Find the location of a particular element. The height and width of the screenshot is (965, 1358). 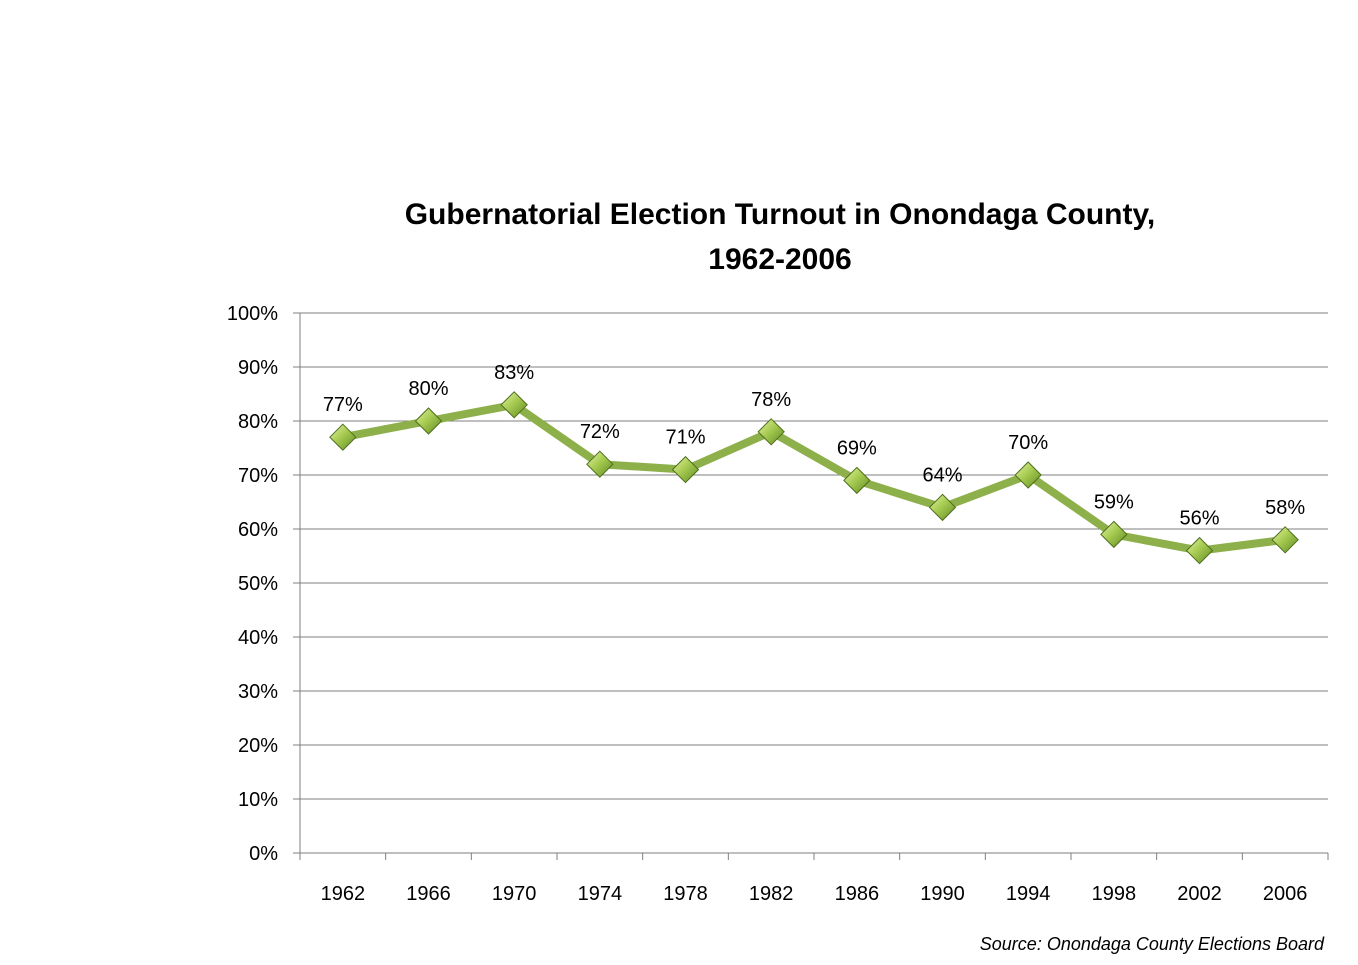

data-label: 69% is located at coordinates (857, 448).